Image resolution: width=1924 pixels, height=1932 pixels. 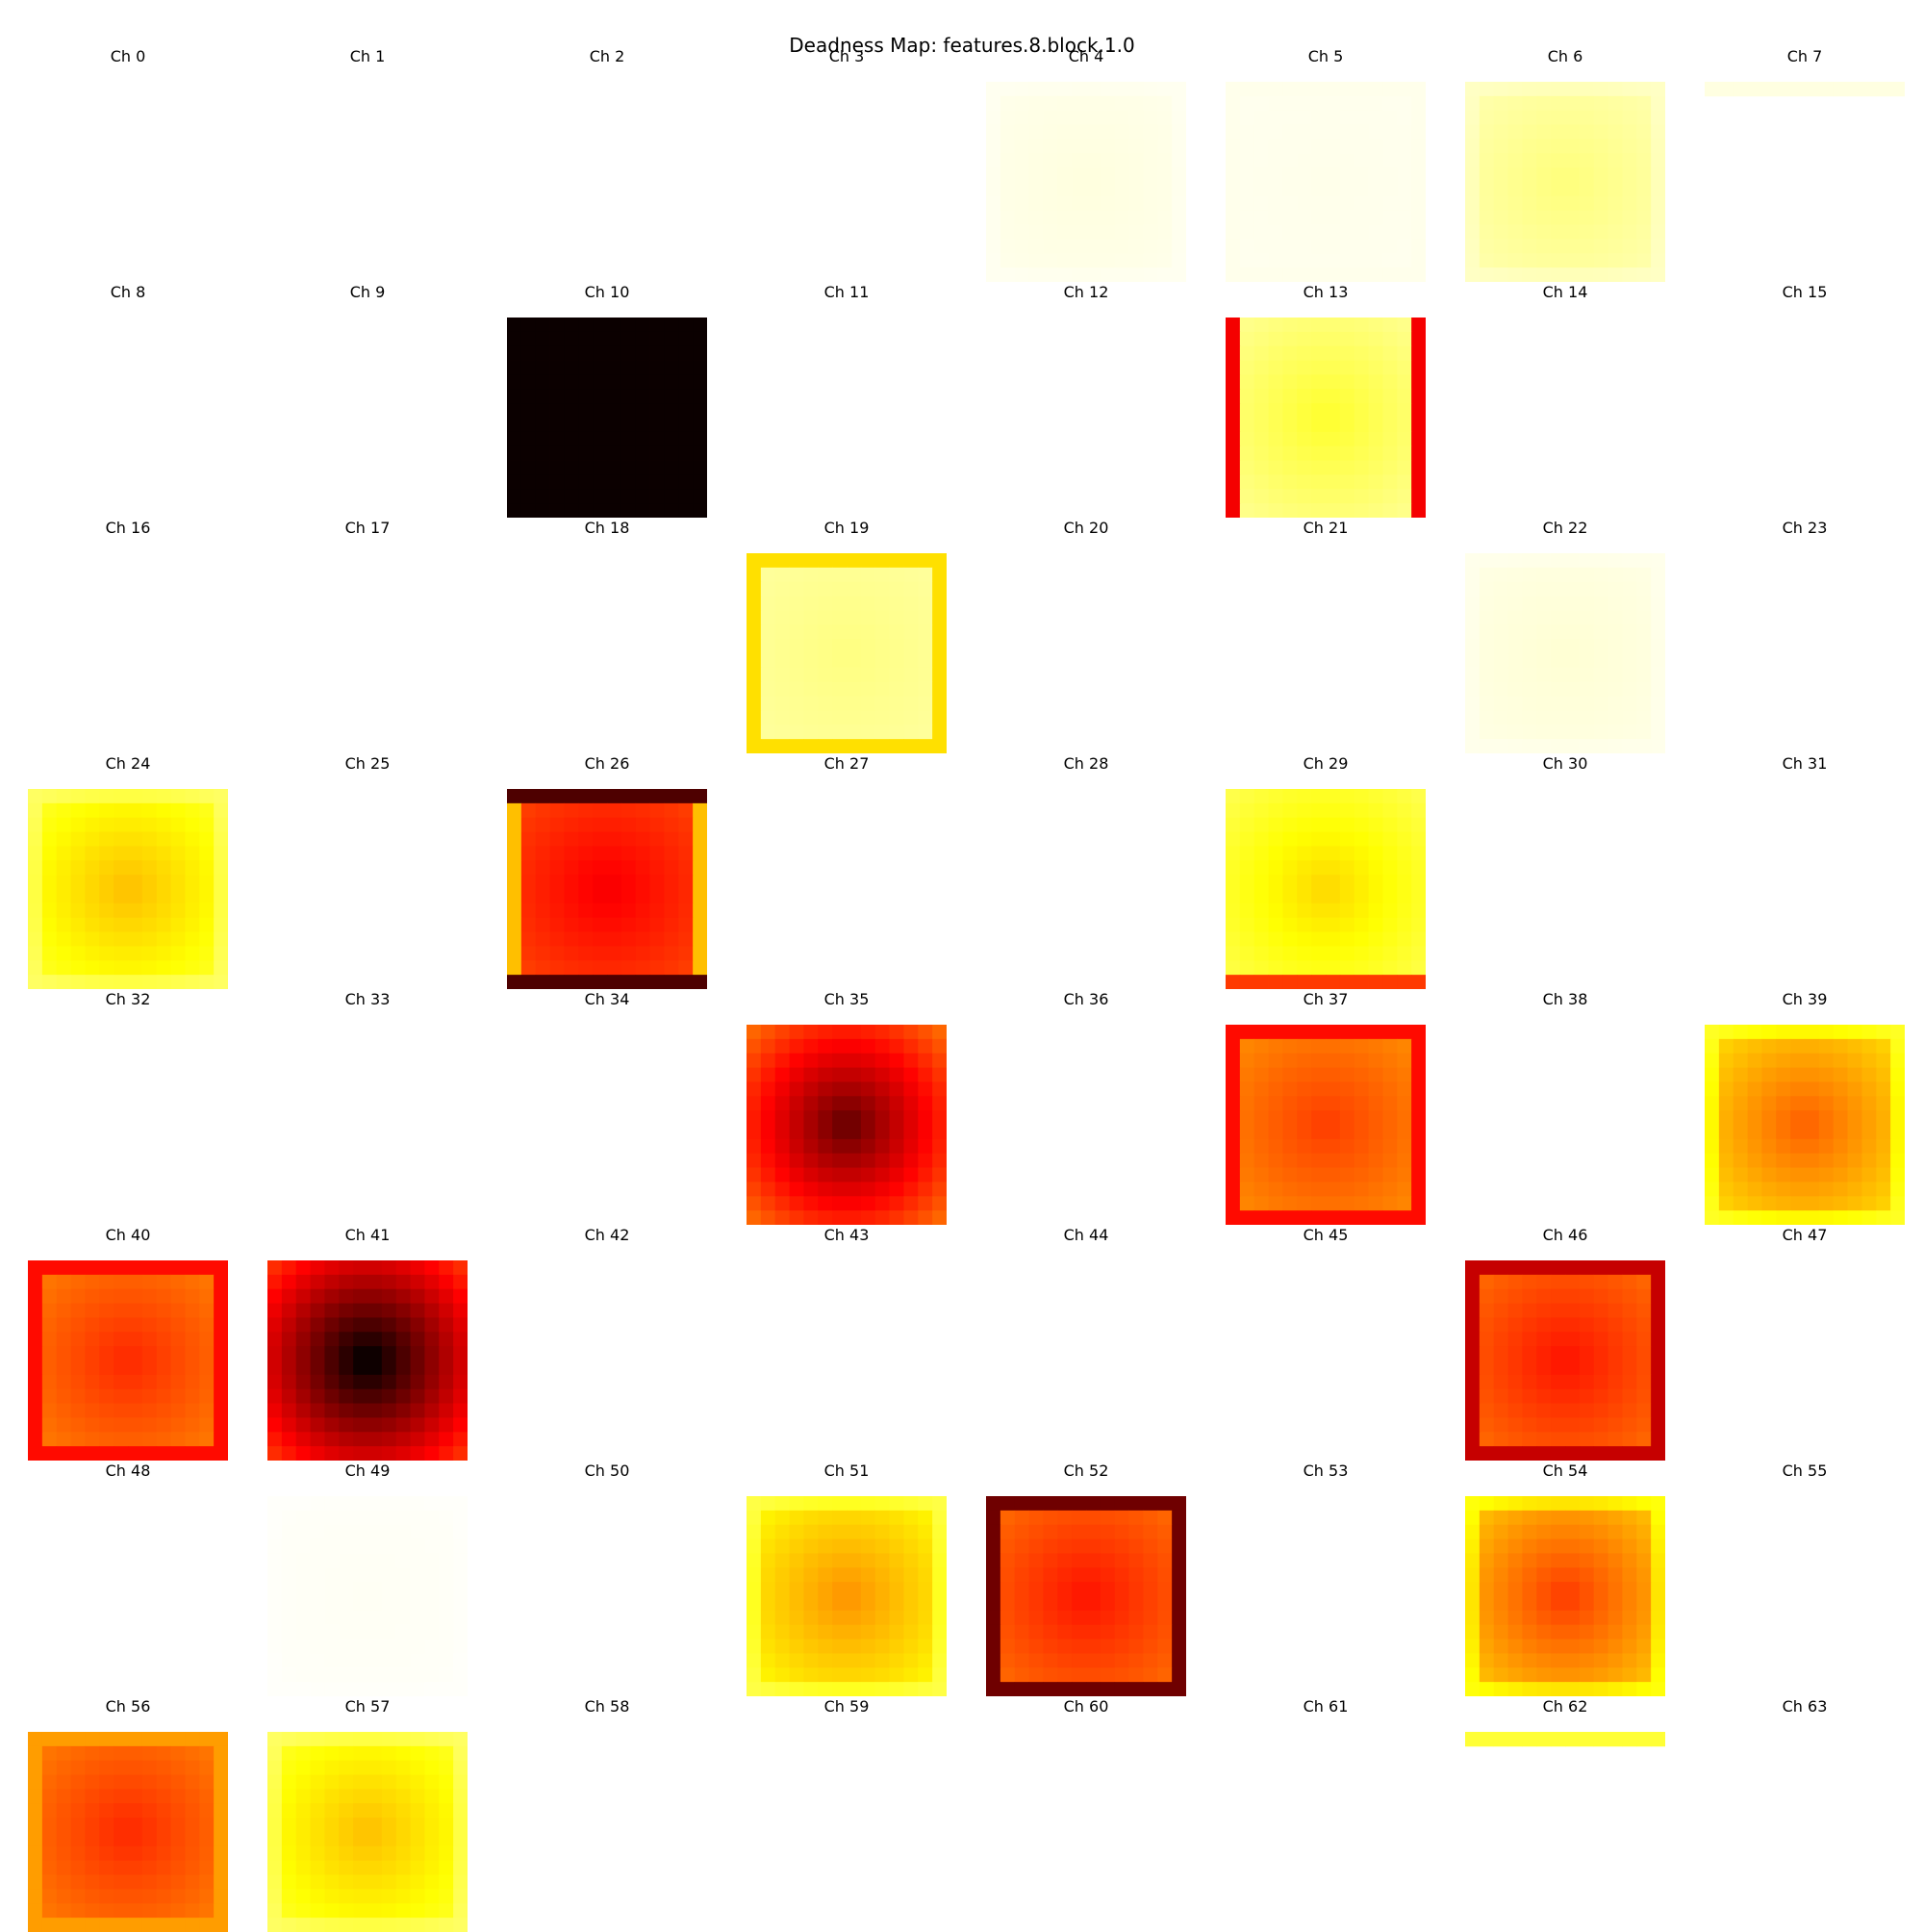 I want to click on channel-title: Ch 63, so click(x=1805, y=1706).